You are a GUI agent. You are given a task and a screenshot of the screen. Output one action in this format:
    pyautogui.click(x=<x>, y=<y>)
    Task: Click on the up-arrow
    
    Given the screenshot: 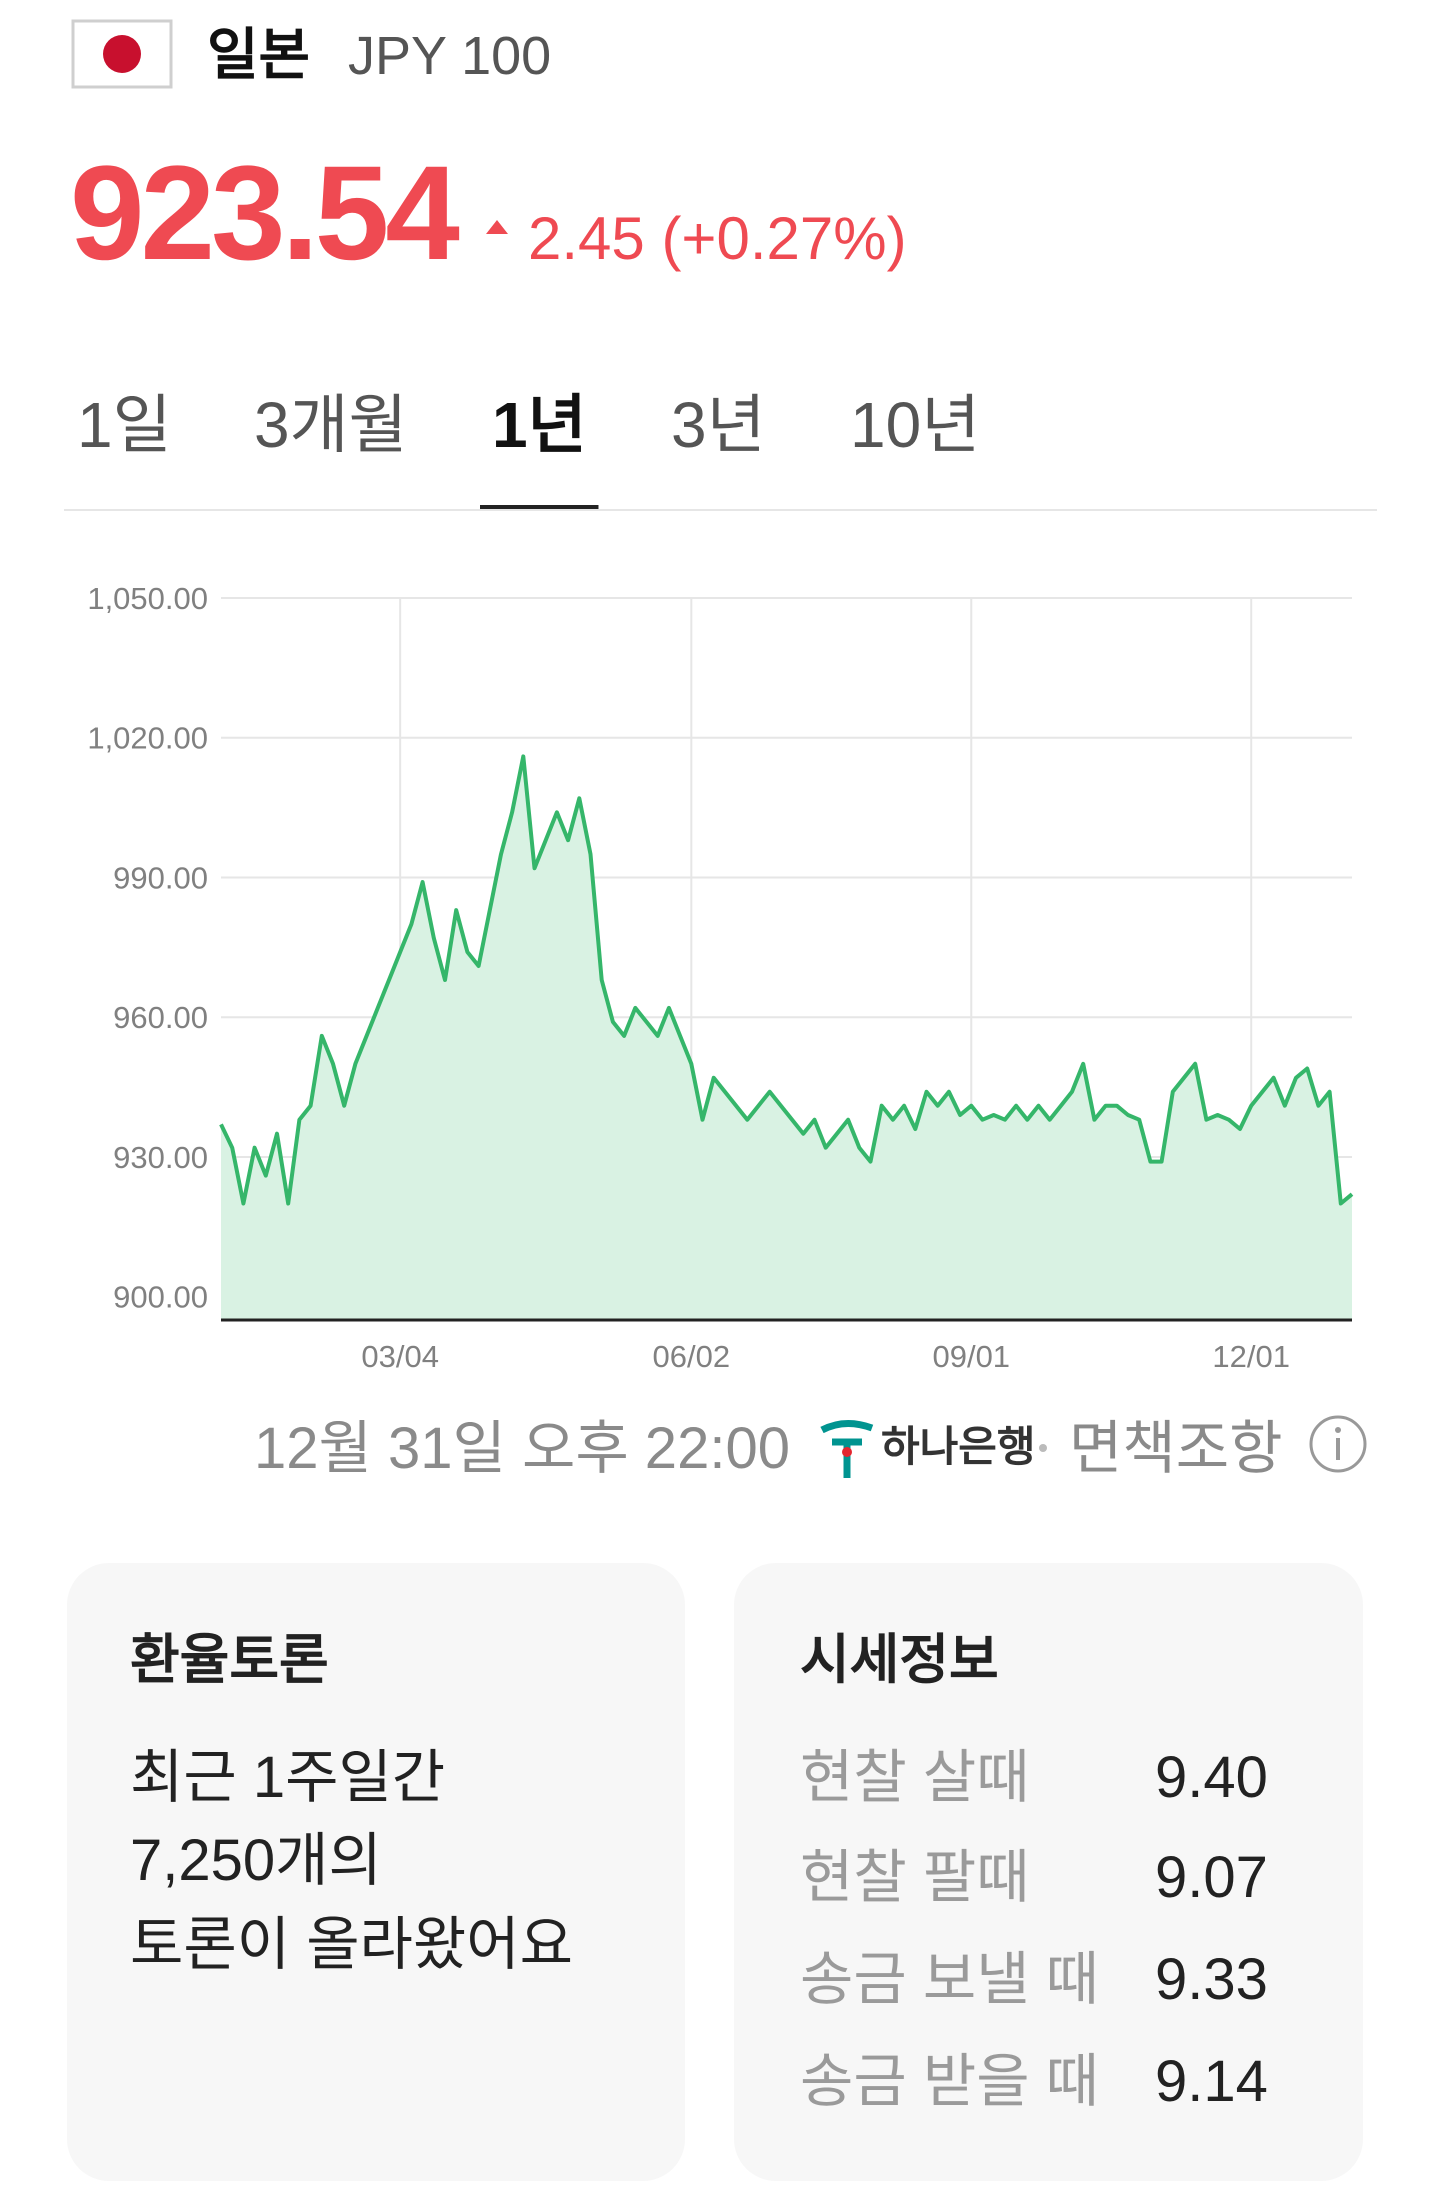 What is the action you would take?
    pyautogui.click(x=497, y=227)
    